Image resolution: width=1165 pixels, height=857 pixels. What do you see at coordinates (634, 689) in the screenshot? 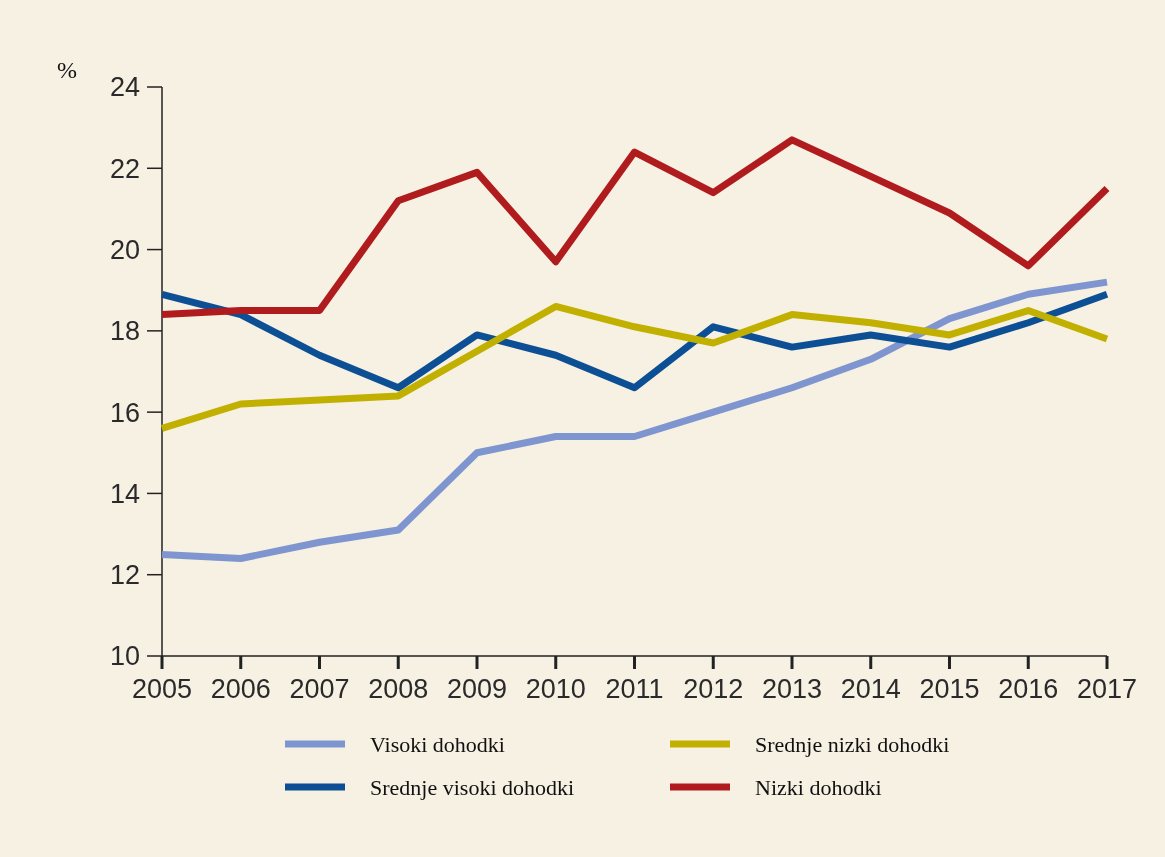
I see `x-tick-label: 2011` at bounding box center [634, 689].